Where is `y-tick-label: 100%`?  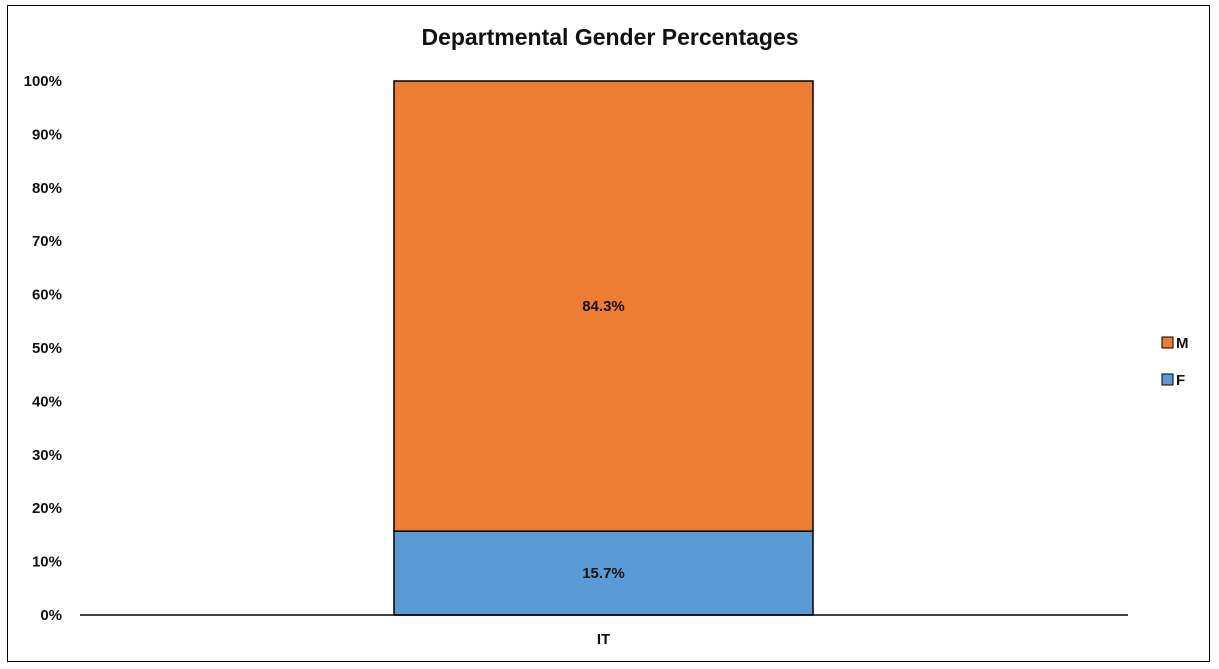
y-tick-label: 100% is located at coordinates (43, 81).